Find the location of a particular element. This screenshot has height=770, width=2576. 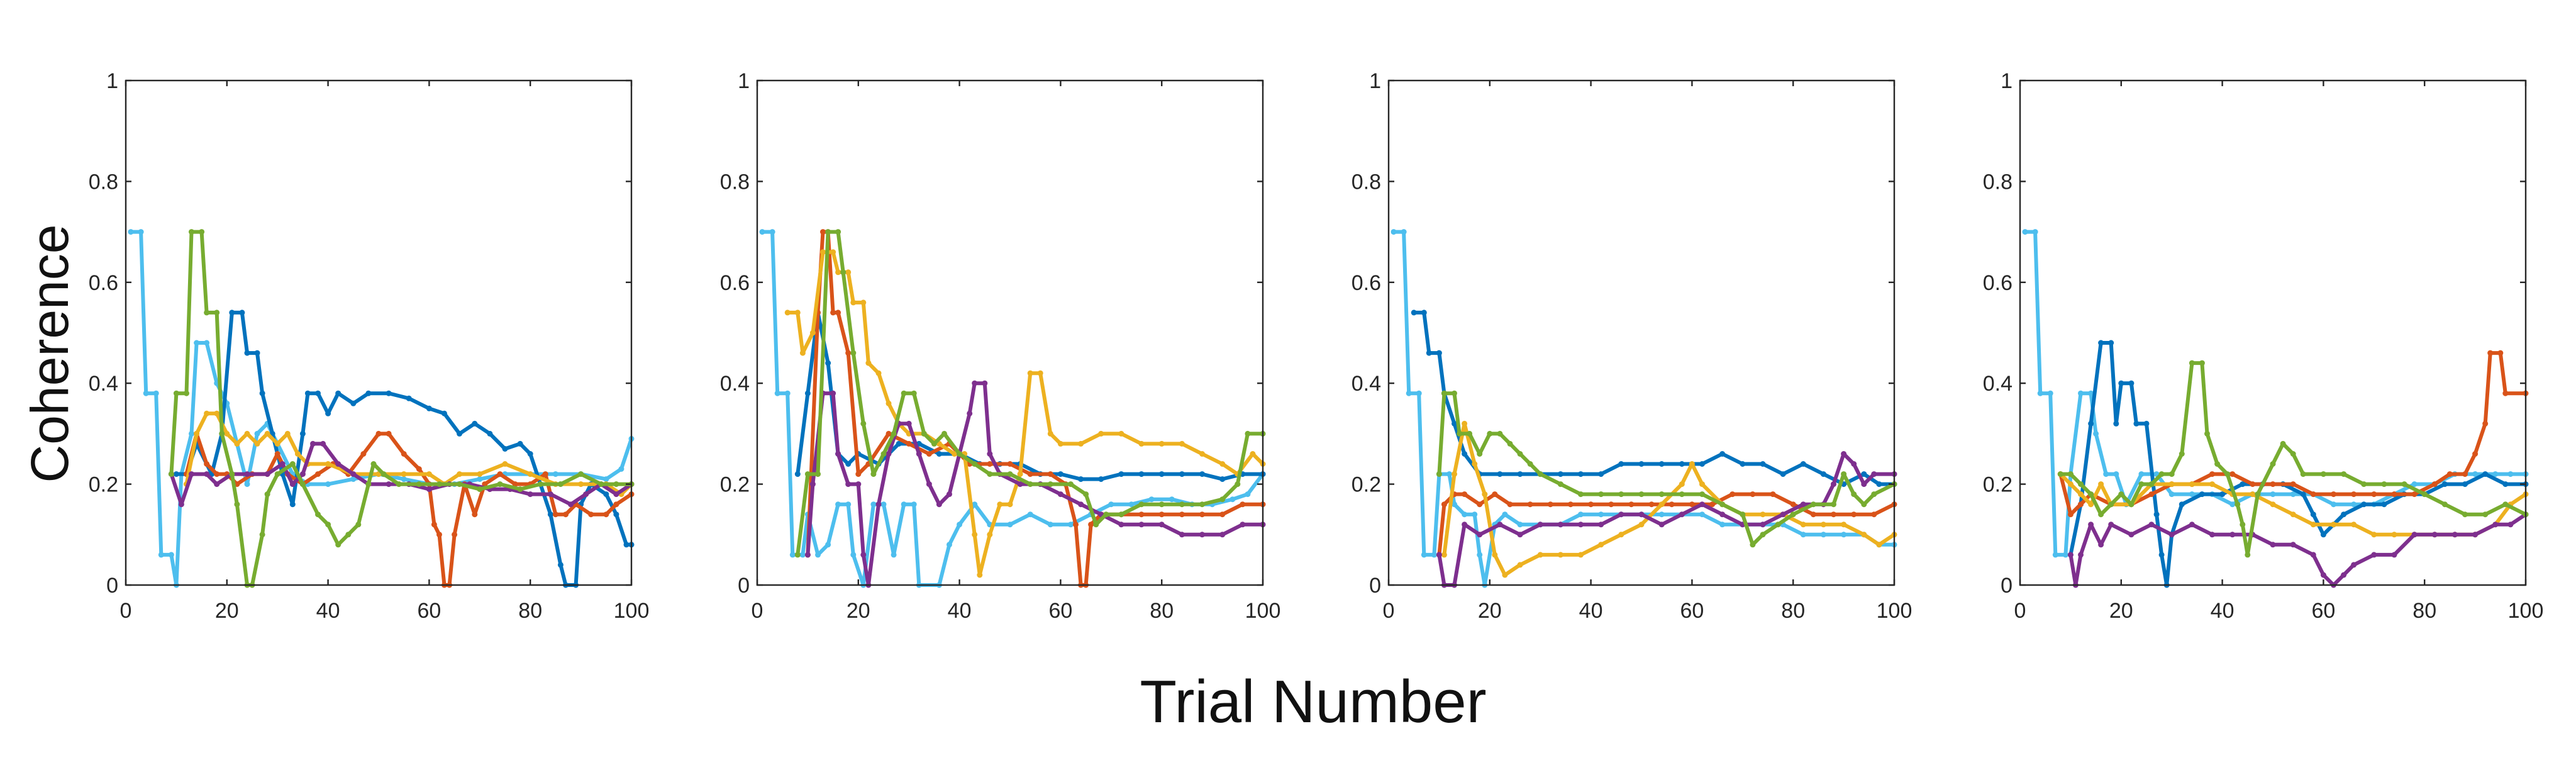

y-tick-label: 0 is located at coordinates (1375, 586).